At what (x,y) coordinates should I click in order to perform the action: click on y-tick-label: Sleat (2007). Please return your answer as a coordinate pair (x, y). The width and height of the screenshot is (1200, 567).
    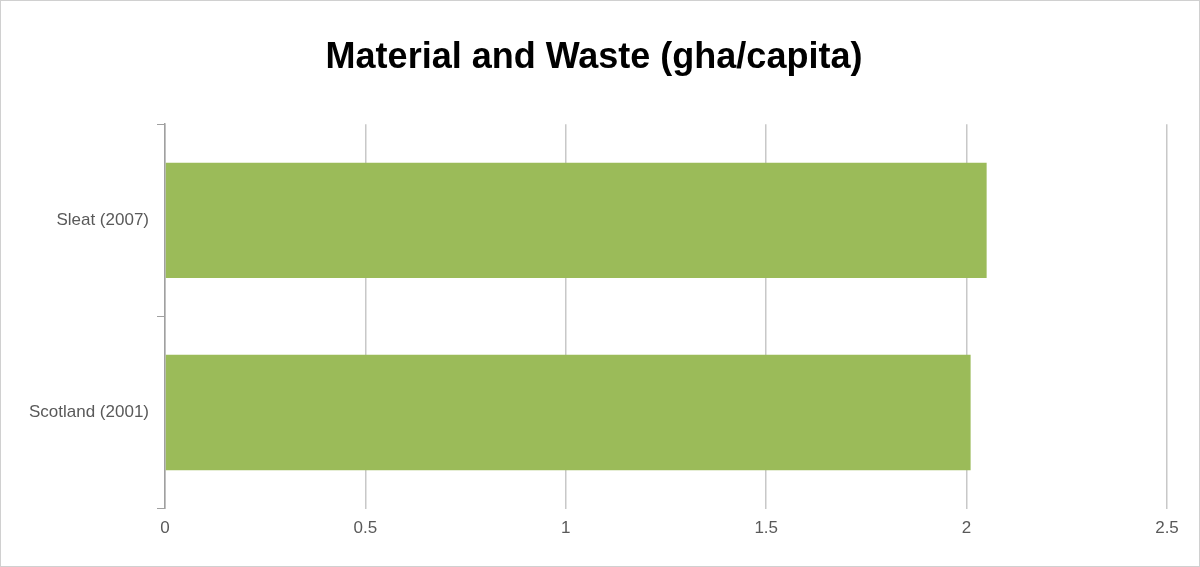
    Looking at the image, I should click on (103, 219).